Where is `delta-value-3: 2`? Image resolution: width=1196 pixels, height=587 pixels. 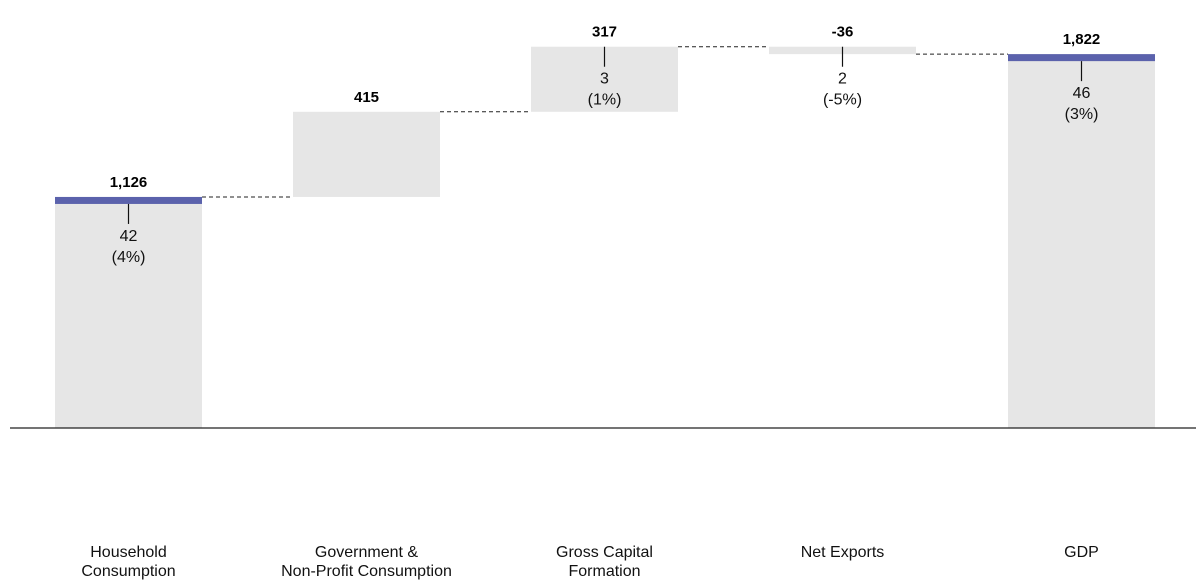 delta-value-3: 2 is located at coordinates (842, 79).